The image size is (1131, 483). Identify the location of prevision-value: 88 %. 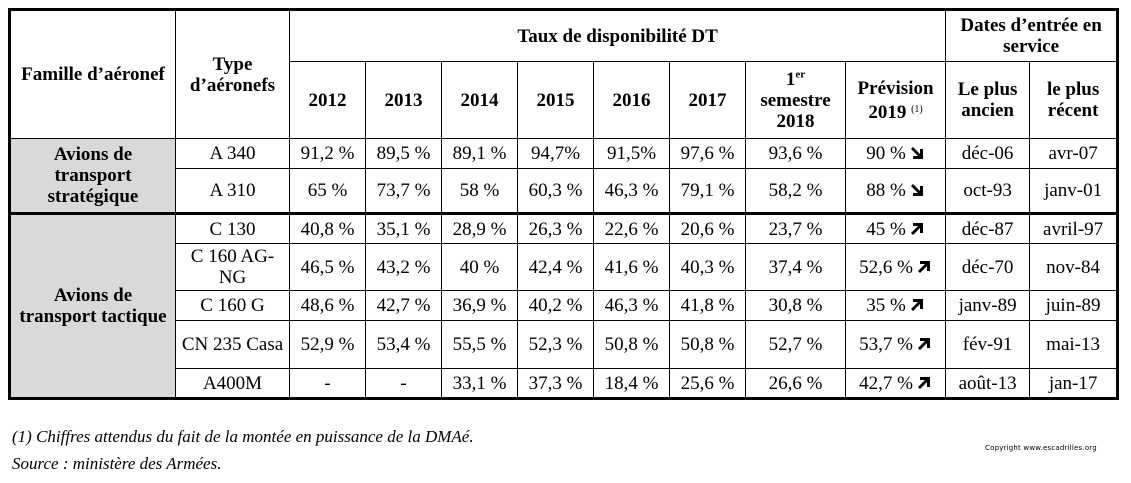
(886, 190).